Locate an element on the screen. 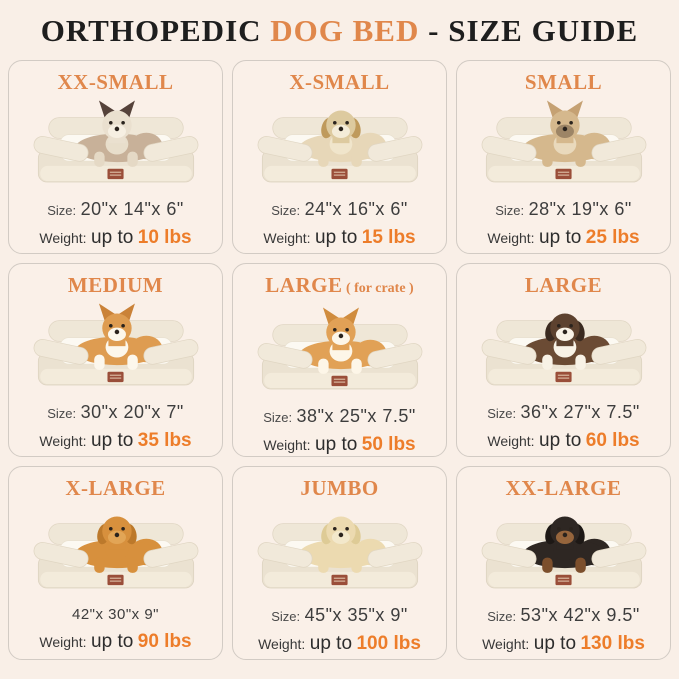 The width and height of the screenshot is (679, 679). weight-value: 35 lbs is located at coordinates (164, 440).